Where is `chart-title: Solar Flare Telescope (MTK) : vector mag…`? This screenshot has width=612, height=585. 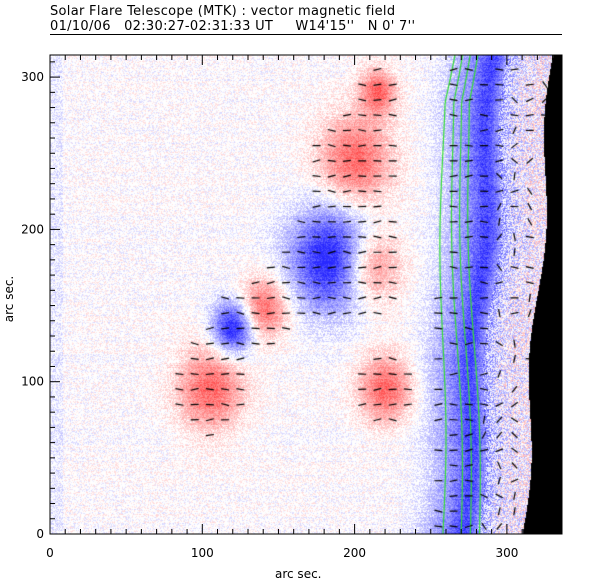
chart-title: Solar Flare Telescope (MTK) : vector mag… is located at coordinates (223, 11).